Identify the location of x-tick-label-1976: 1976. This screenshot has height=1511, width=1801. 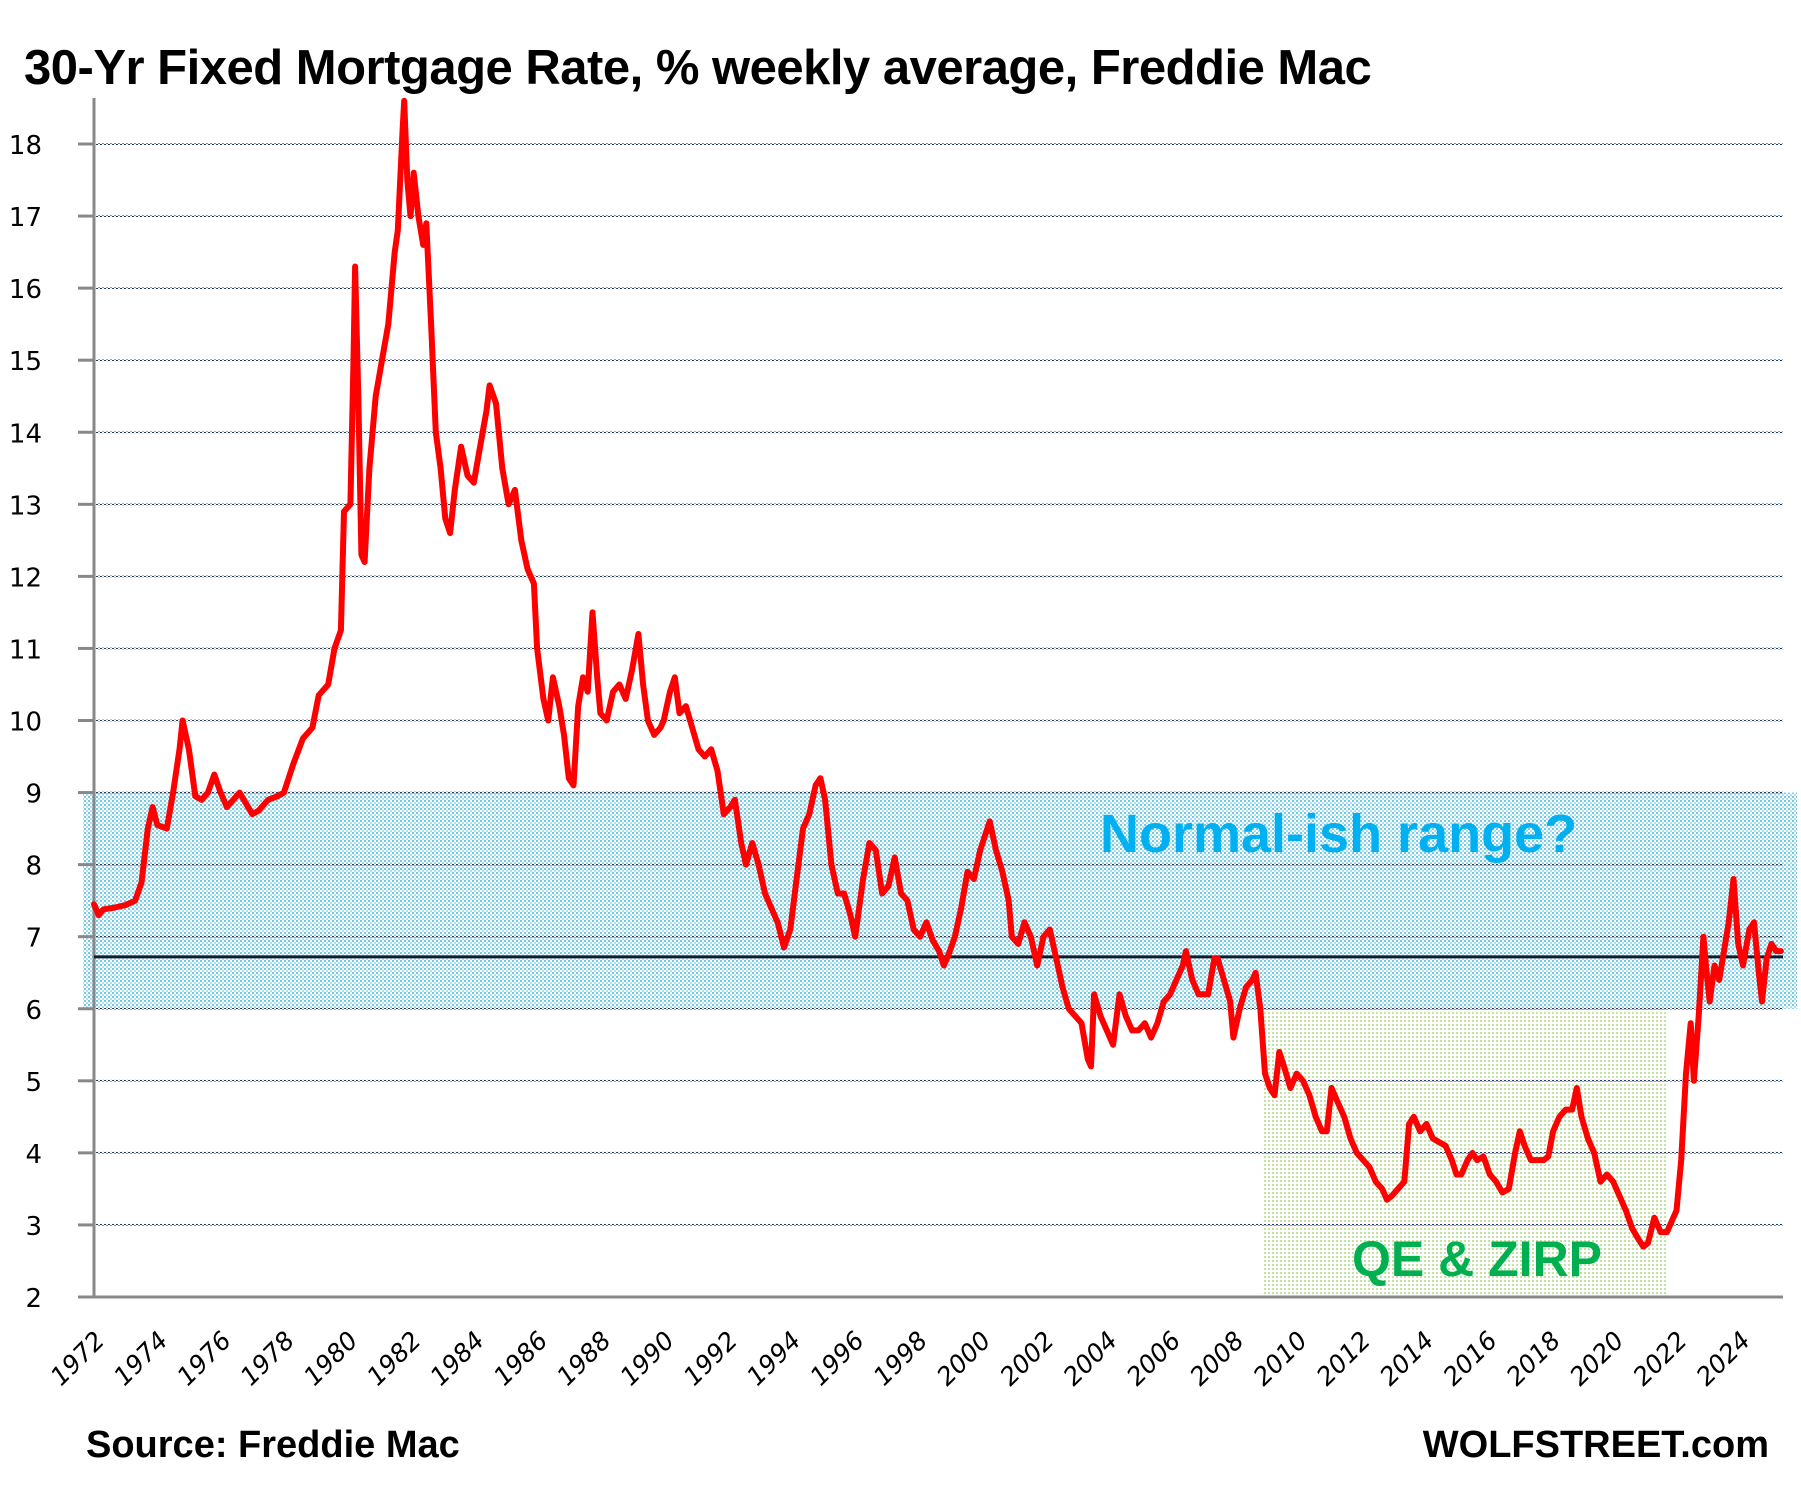
(203, 1358).